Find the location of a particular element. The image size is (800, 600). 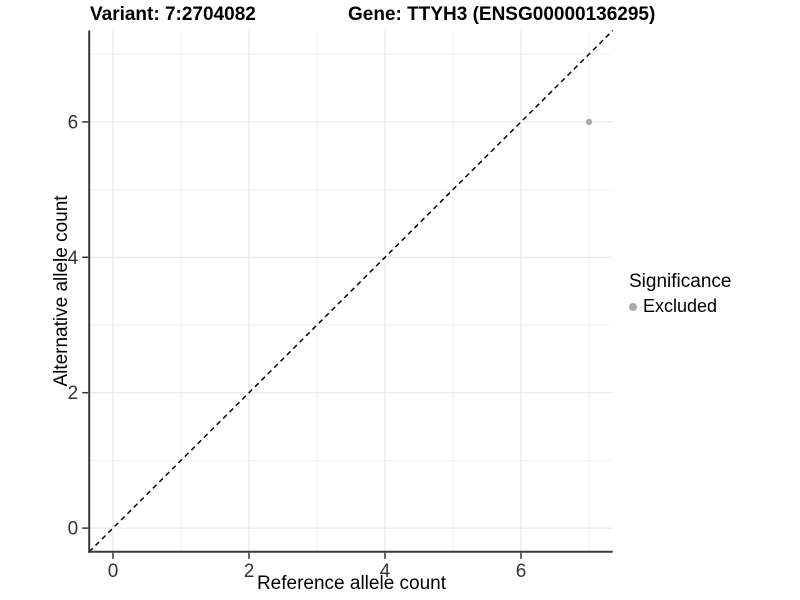

legend-title: Significance is located at coordinates (680, 281).